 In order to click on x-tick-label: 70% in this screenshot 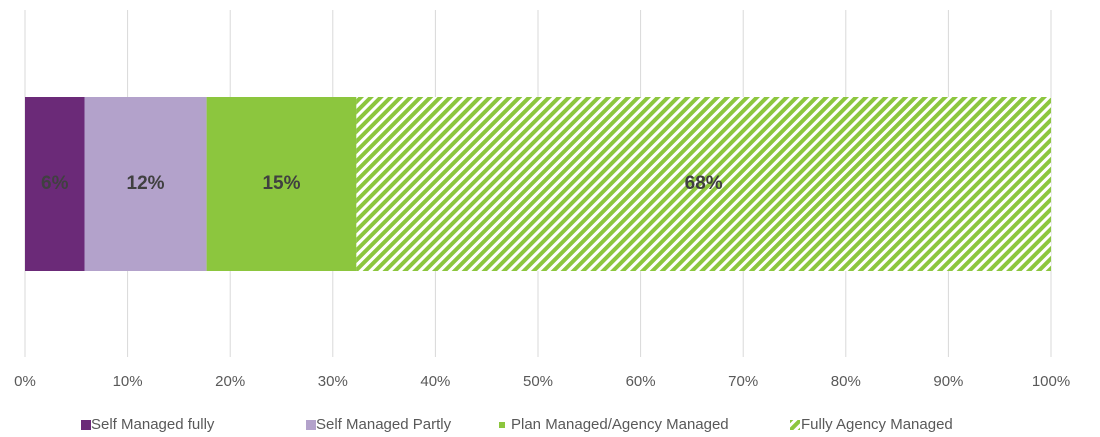, I will do `click(743, 381)`.